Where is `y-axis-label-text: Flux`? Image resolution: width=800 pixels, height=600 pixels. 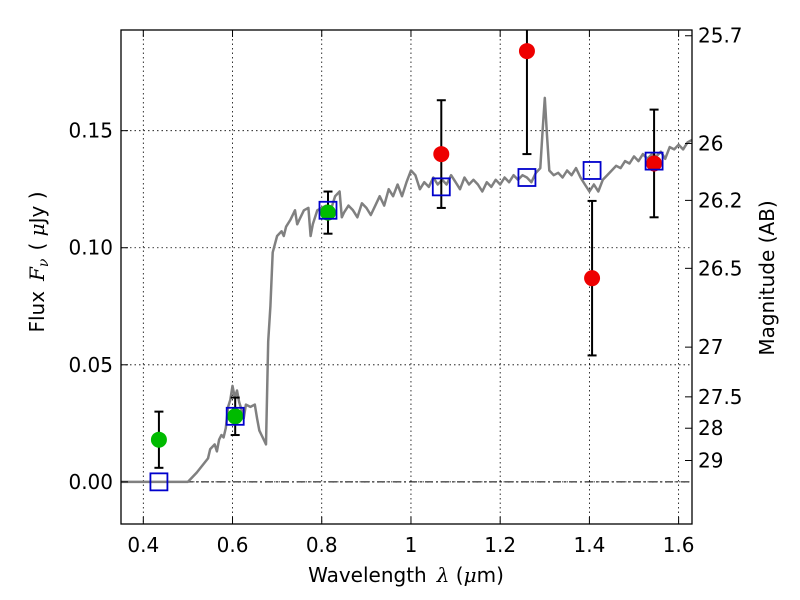 y-axis-label-text: Flux is located at coordinates (37, 312).